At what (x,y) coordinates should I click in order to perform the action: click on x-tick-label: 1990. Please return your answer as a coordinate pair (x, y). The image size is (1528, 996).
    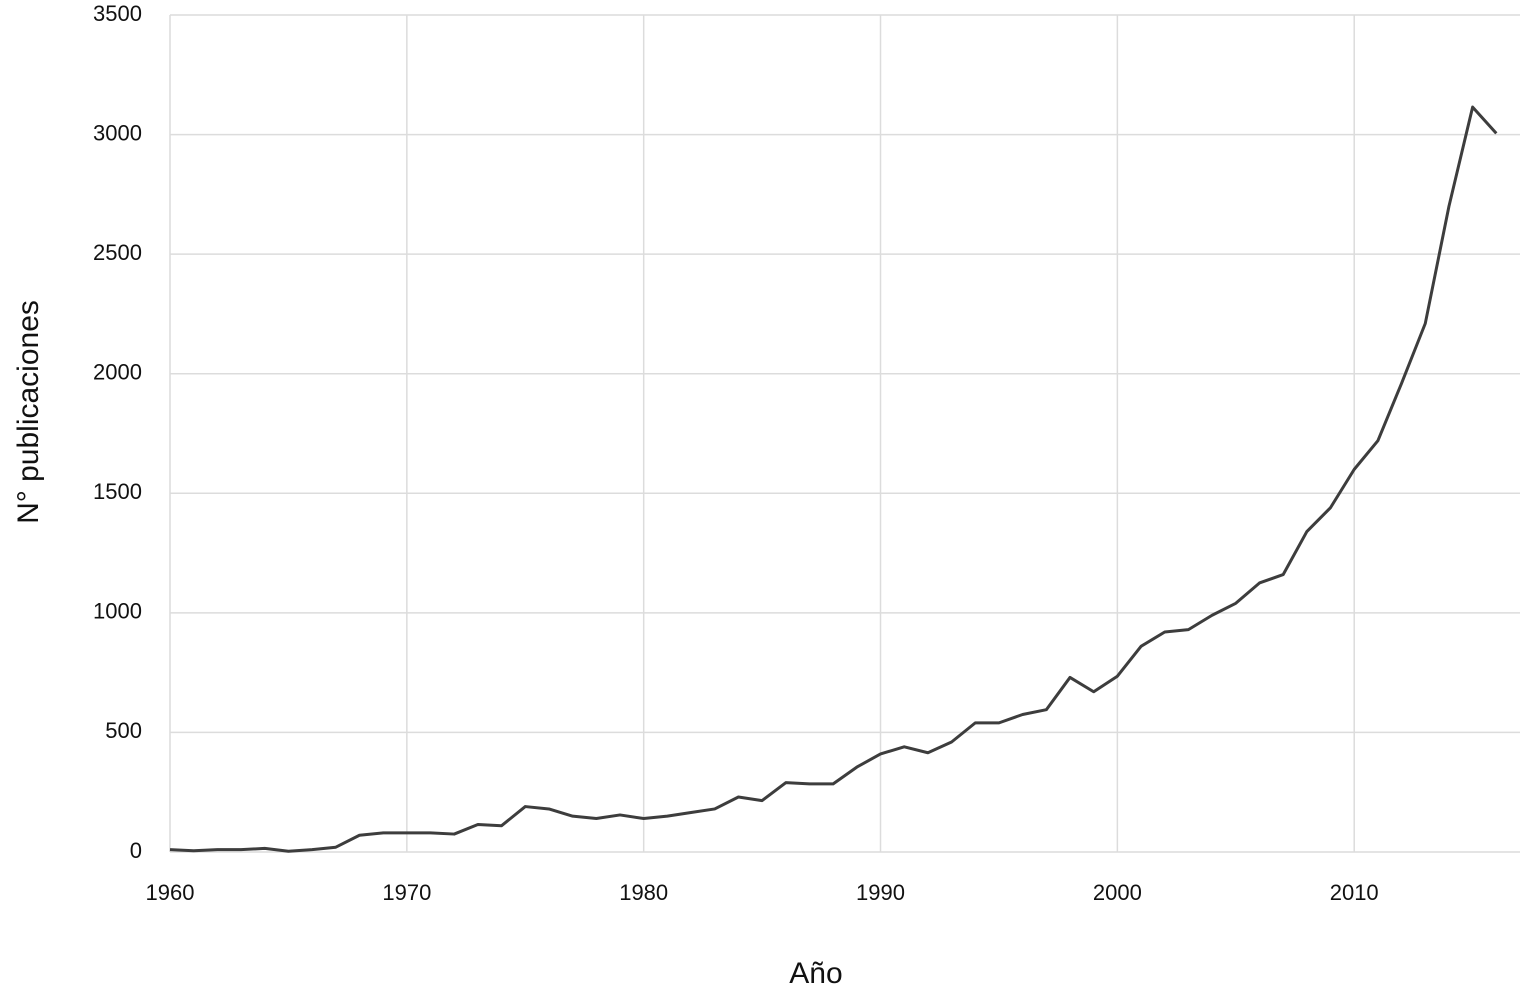
    Looking at the image, I should click on (880, 892).